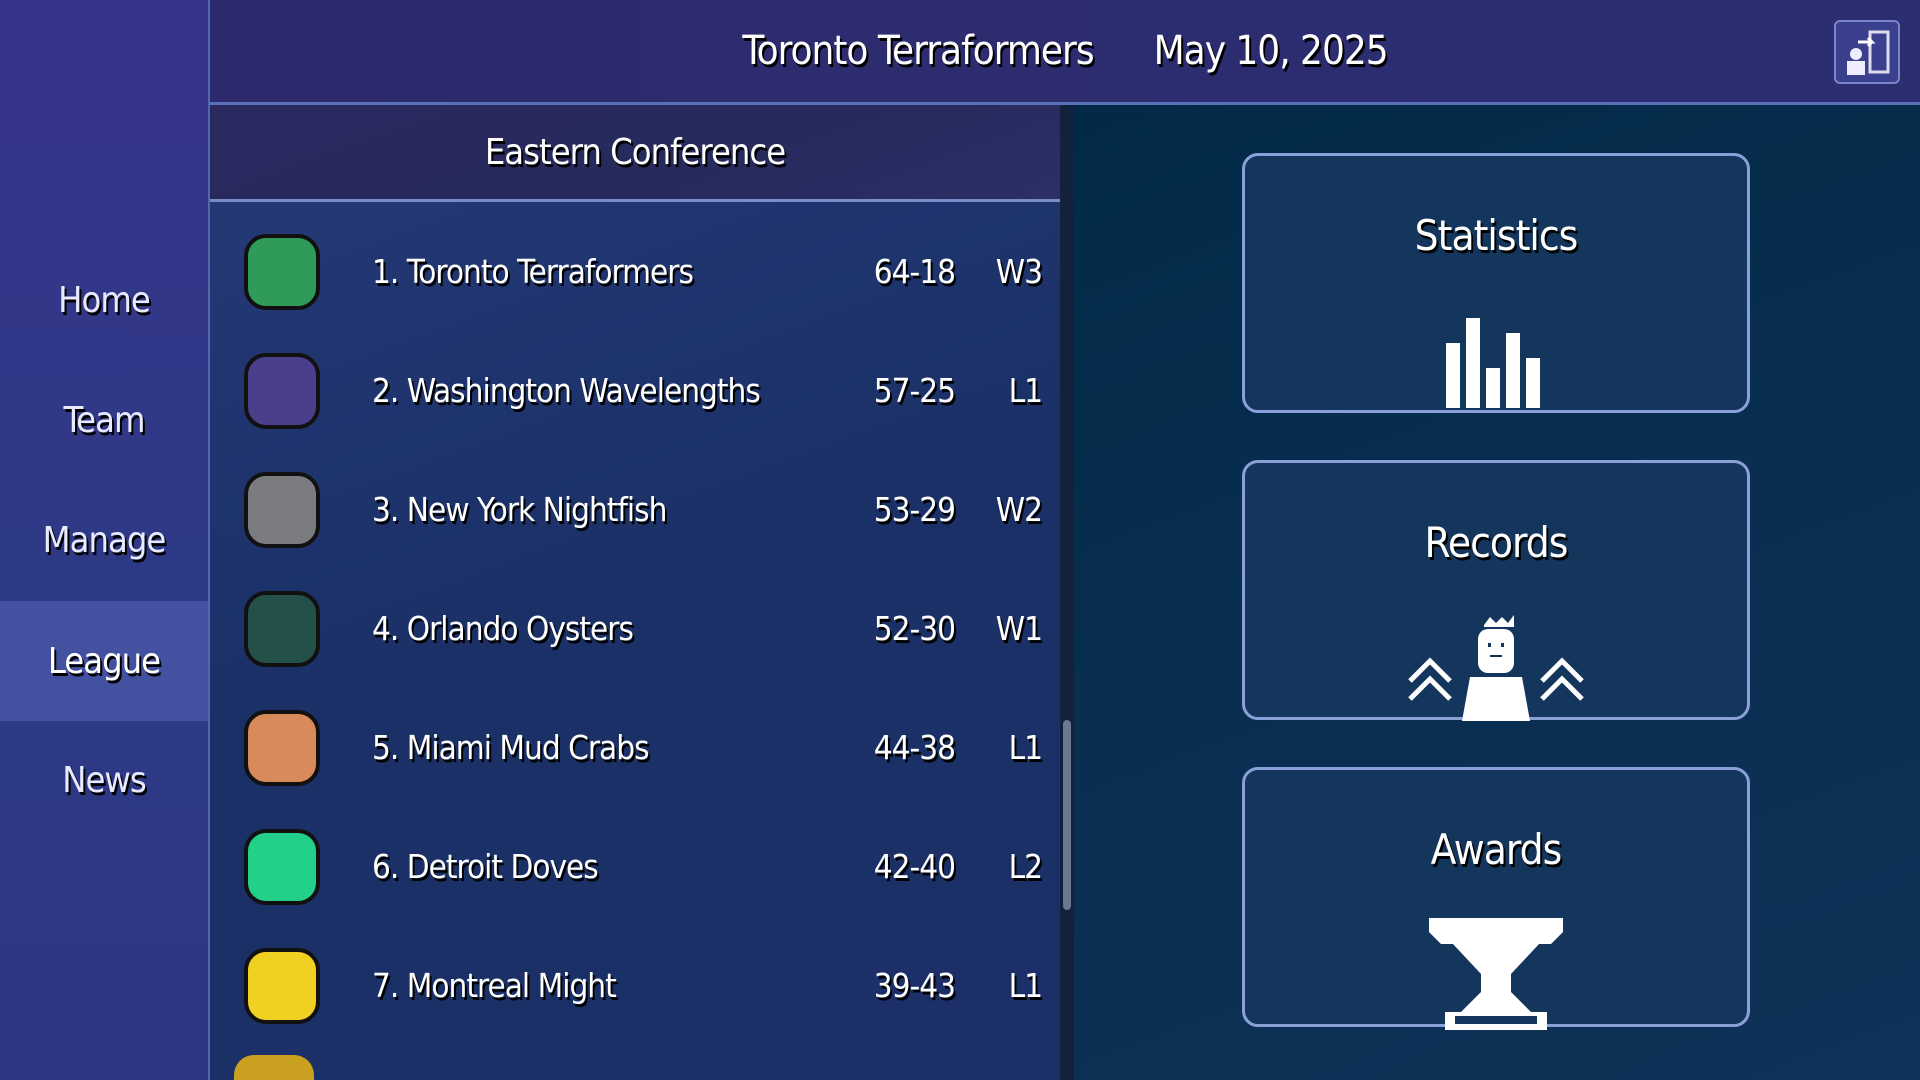 The width and height of the screenshot is (1920, 1080). What do you see at coordinates (1025, 866) in the screenshot?
I see `team-streak: L2` at bounding box center [1025, 866].